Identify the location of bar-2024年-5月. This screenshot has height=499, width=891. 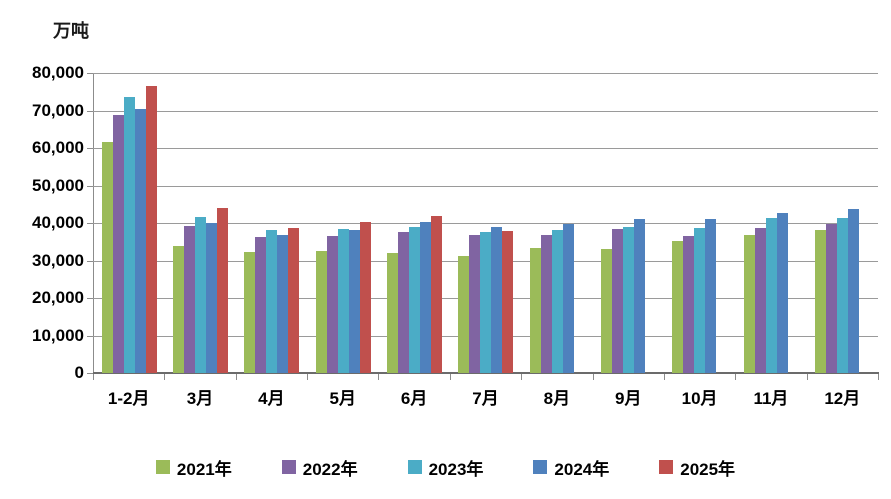
(354, 301).